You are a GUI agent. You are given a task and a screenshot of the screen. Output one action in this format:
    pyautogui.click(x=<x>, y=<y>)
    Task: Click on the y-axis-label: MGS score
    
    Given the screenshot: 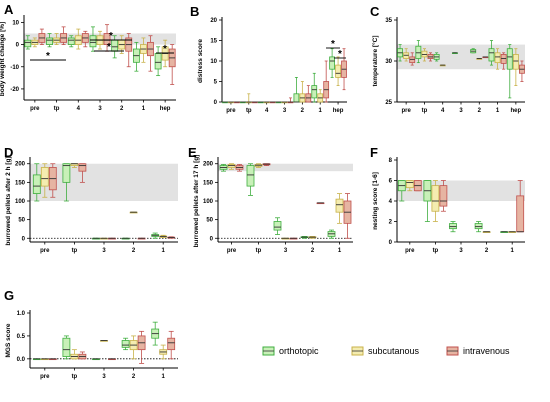 What is the action you would take?
    pyautogui.click(x=8, y=340)
    